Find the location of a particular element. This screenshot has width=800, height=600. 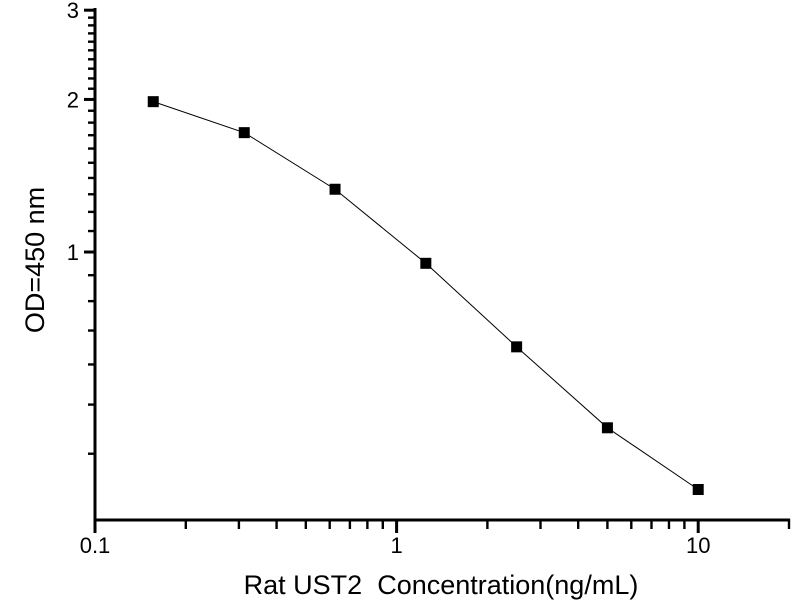

x-tick-label: 10 is located at coordinates (698, 545).